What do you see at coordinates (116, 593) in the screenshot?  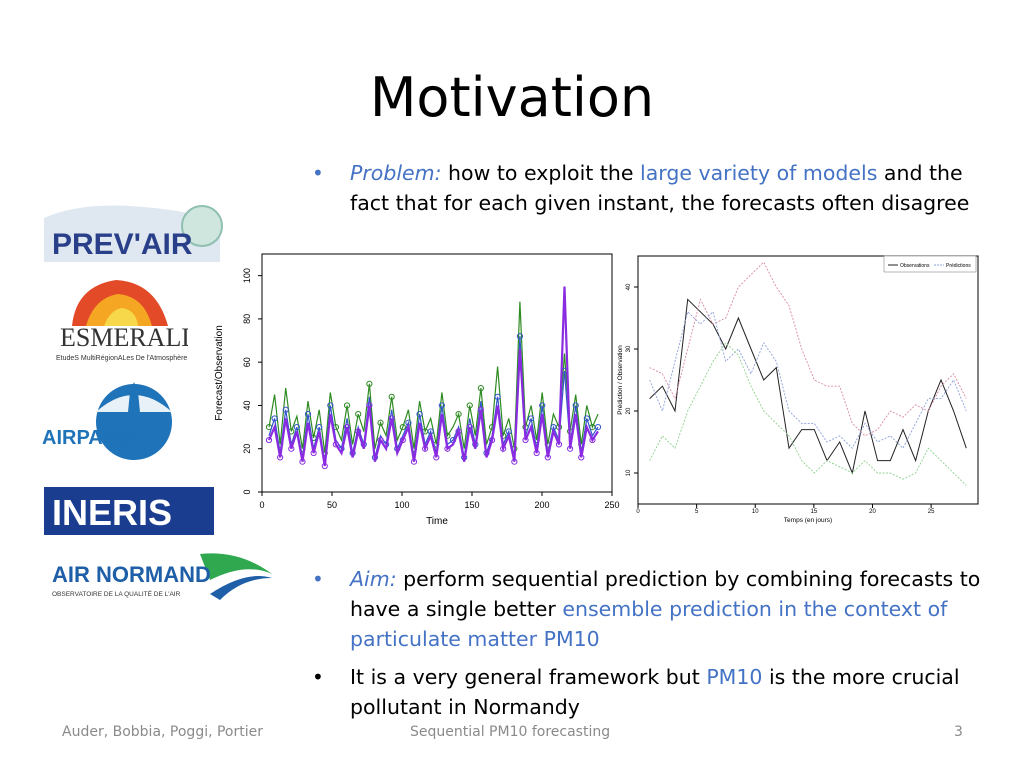 I see `airnormand-subtitle: OBSERVATOIRE DE LA QUALITÉ DE L'AIR` at bounding box center [116, 593].